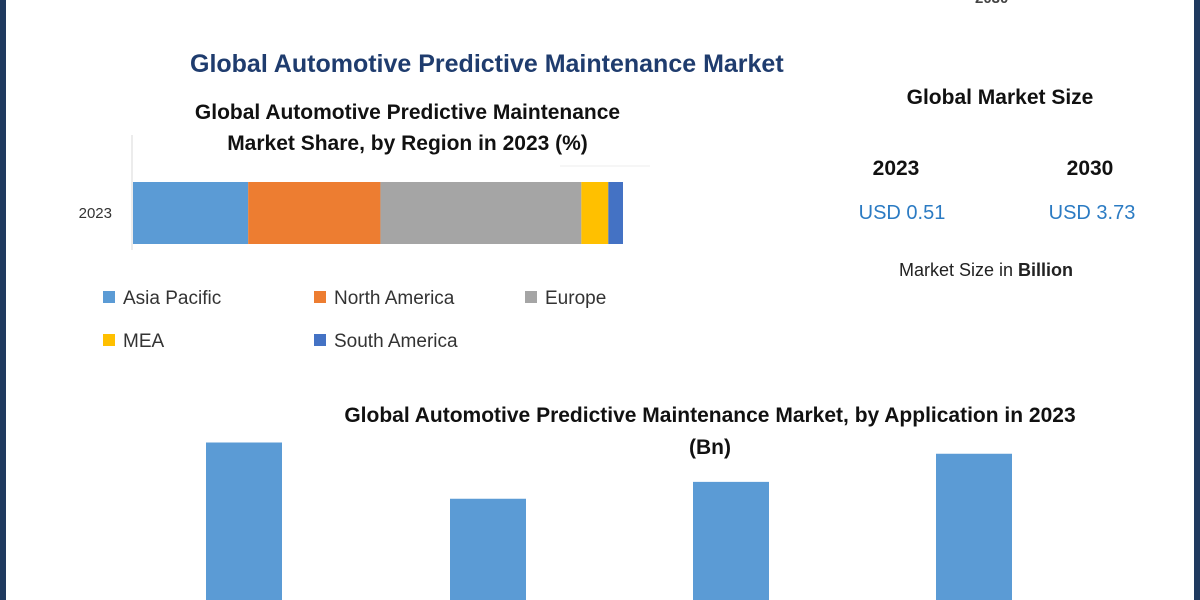 This screenshot has width=1200, height=600. What do you see at coordinates (1090, 168) in the screenshot?
I see `market-size-year-2030: 2030` at bounding box center [1090, 168].